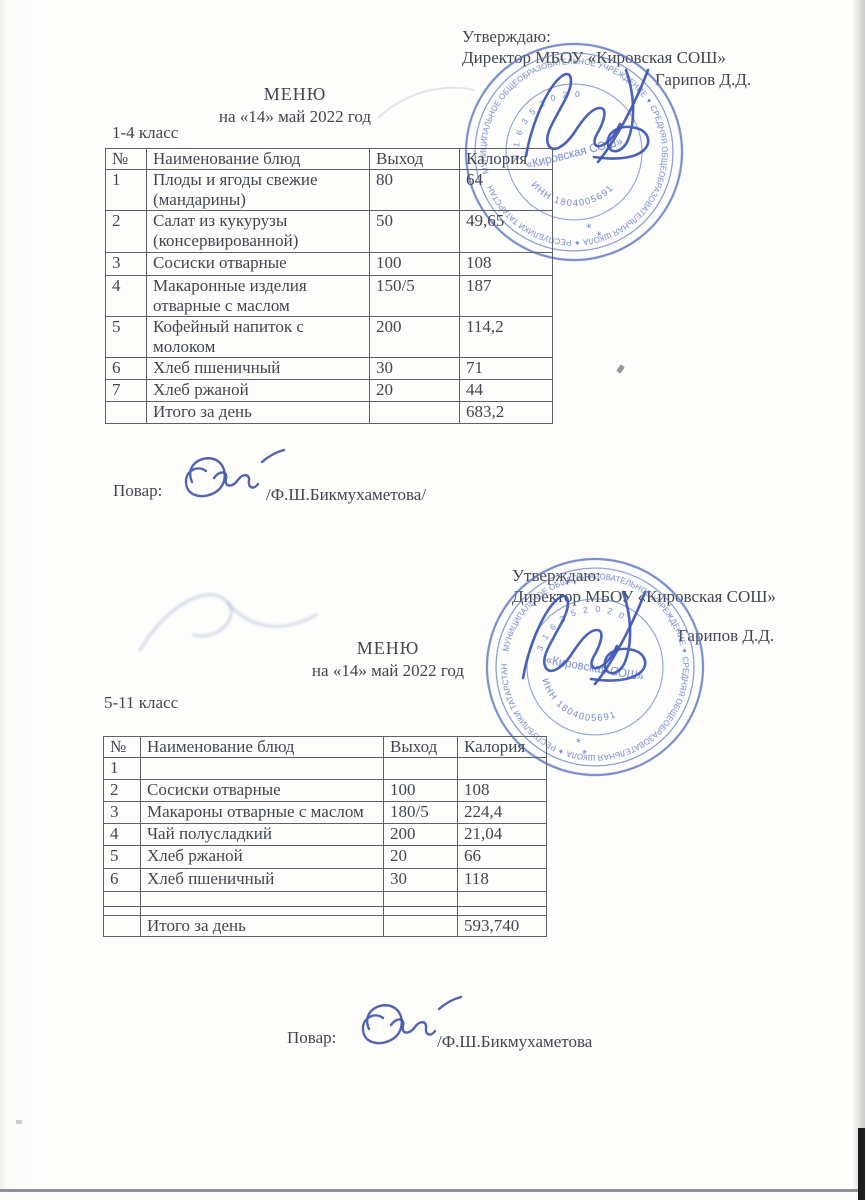  Describe the element at coordinates (587, 116) in the screenshot. I see `director-signature` at that location.